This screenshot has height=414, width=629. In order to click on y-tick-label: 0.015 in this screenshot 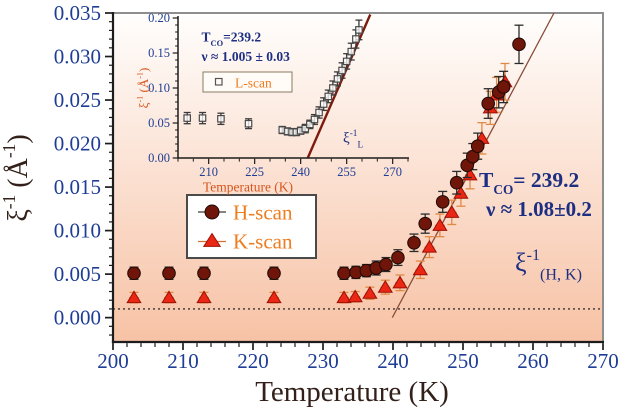, I will do `click(77, 187)`.